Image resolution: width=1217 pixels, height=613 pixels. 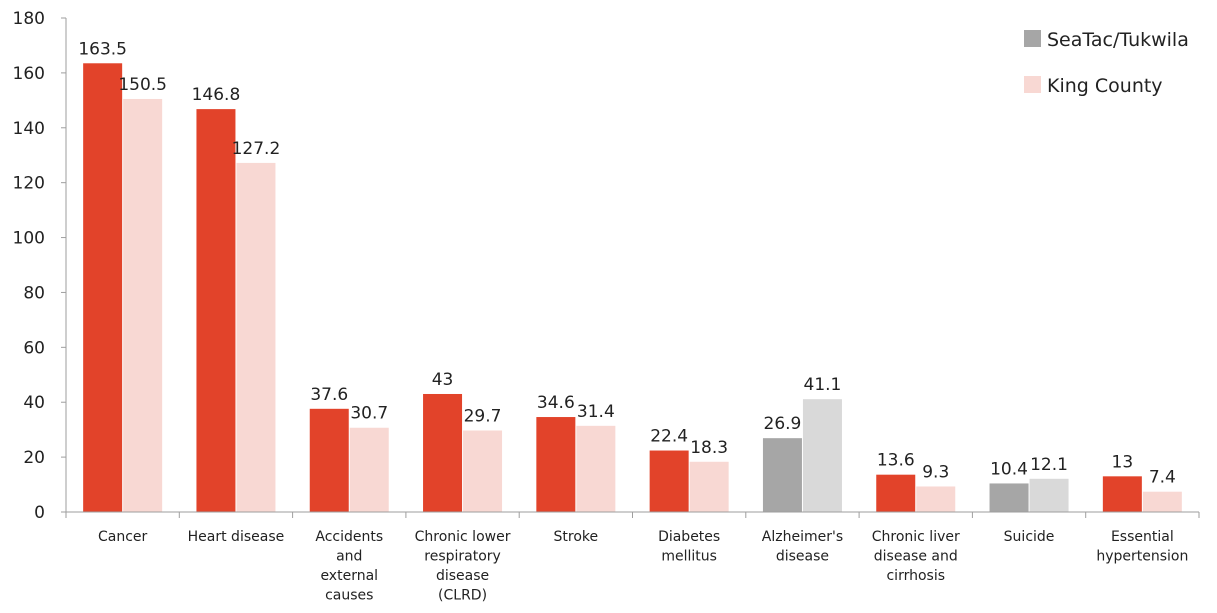 I want to click on data-label: 163.5, so click(x=102, y=49).